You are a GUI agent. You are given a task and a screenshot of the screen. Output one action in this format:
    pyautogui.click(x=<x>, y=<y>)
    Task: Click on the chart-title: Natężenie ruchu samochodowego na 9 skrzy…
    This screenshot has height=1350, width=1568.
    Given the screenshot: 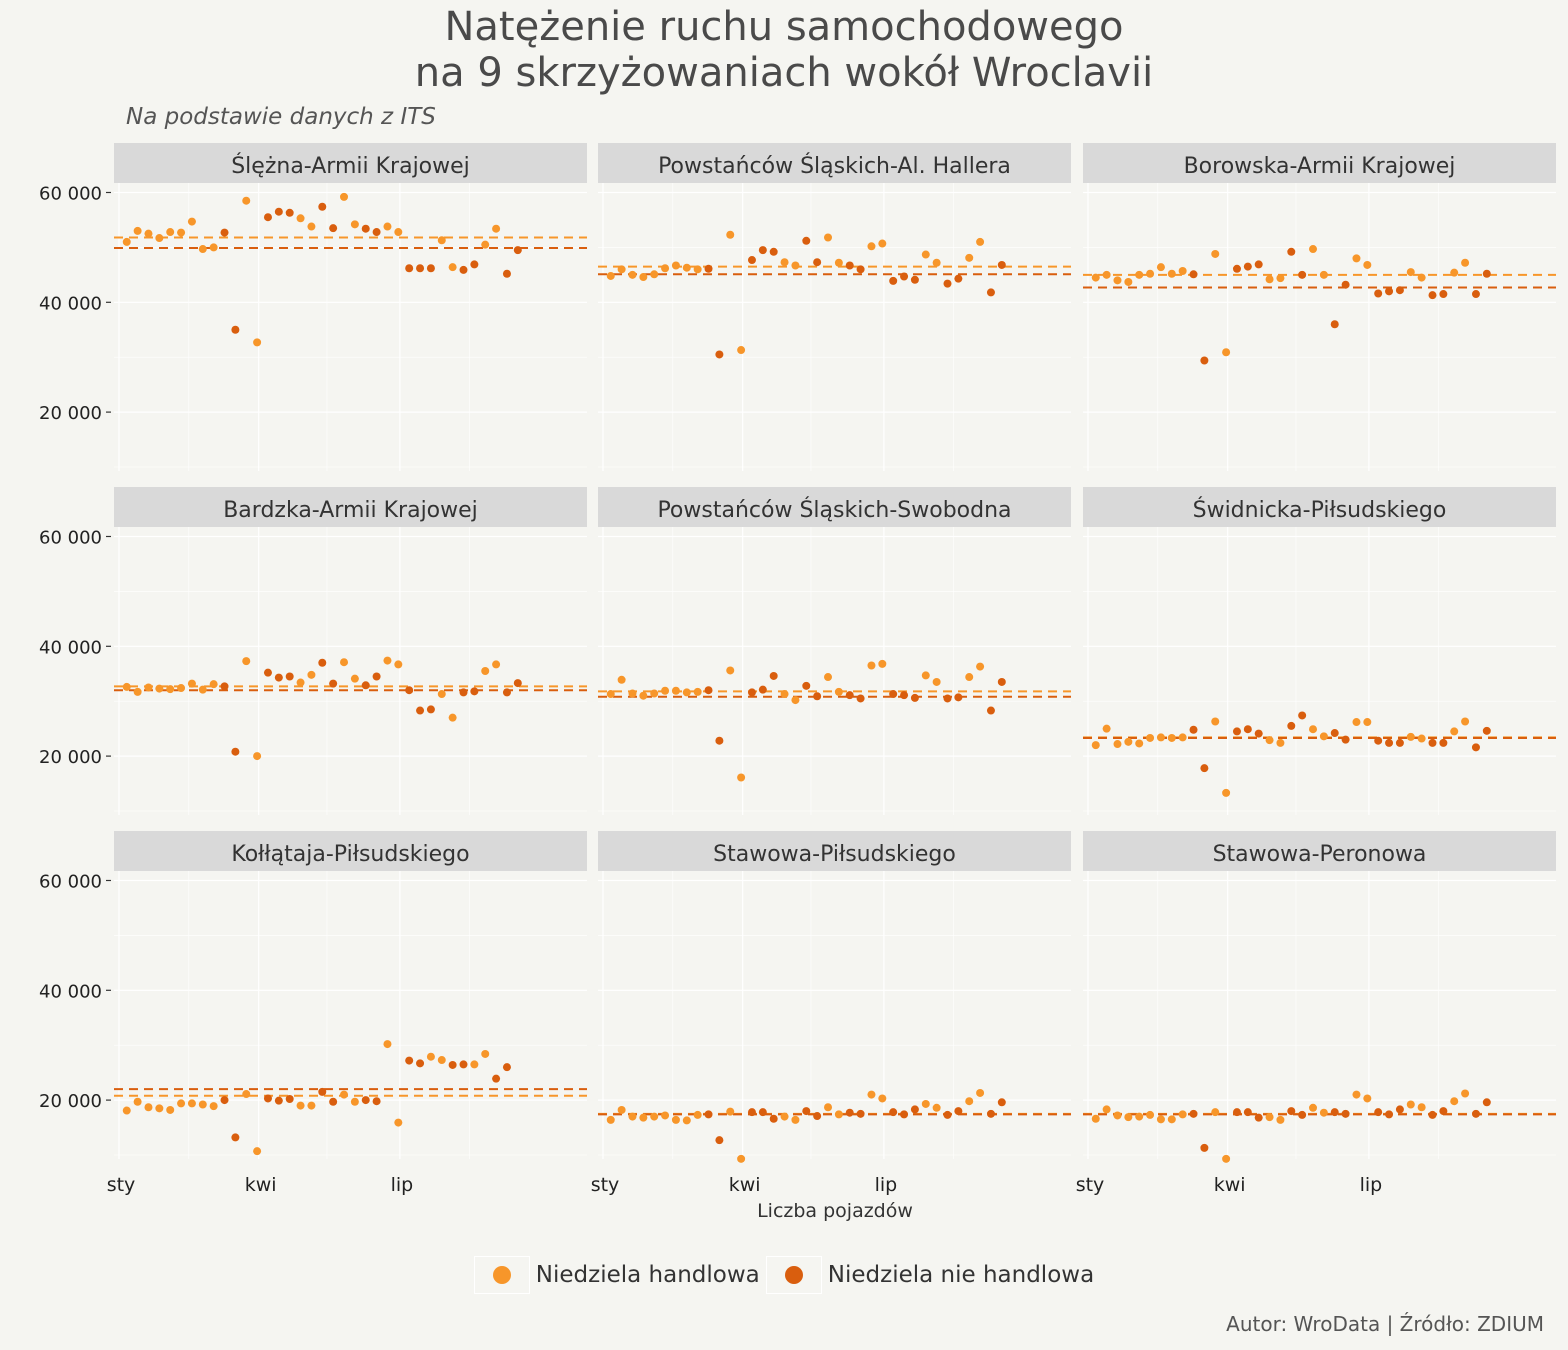 What is the action you would take?
    pyautogui.click(x=784, y=50)
    